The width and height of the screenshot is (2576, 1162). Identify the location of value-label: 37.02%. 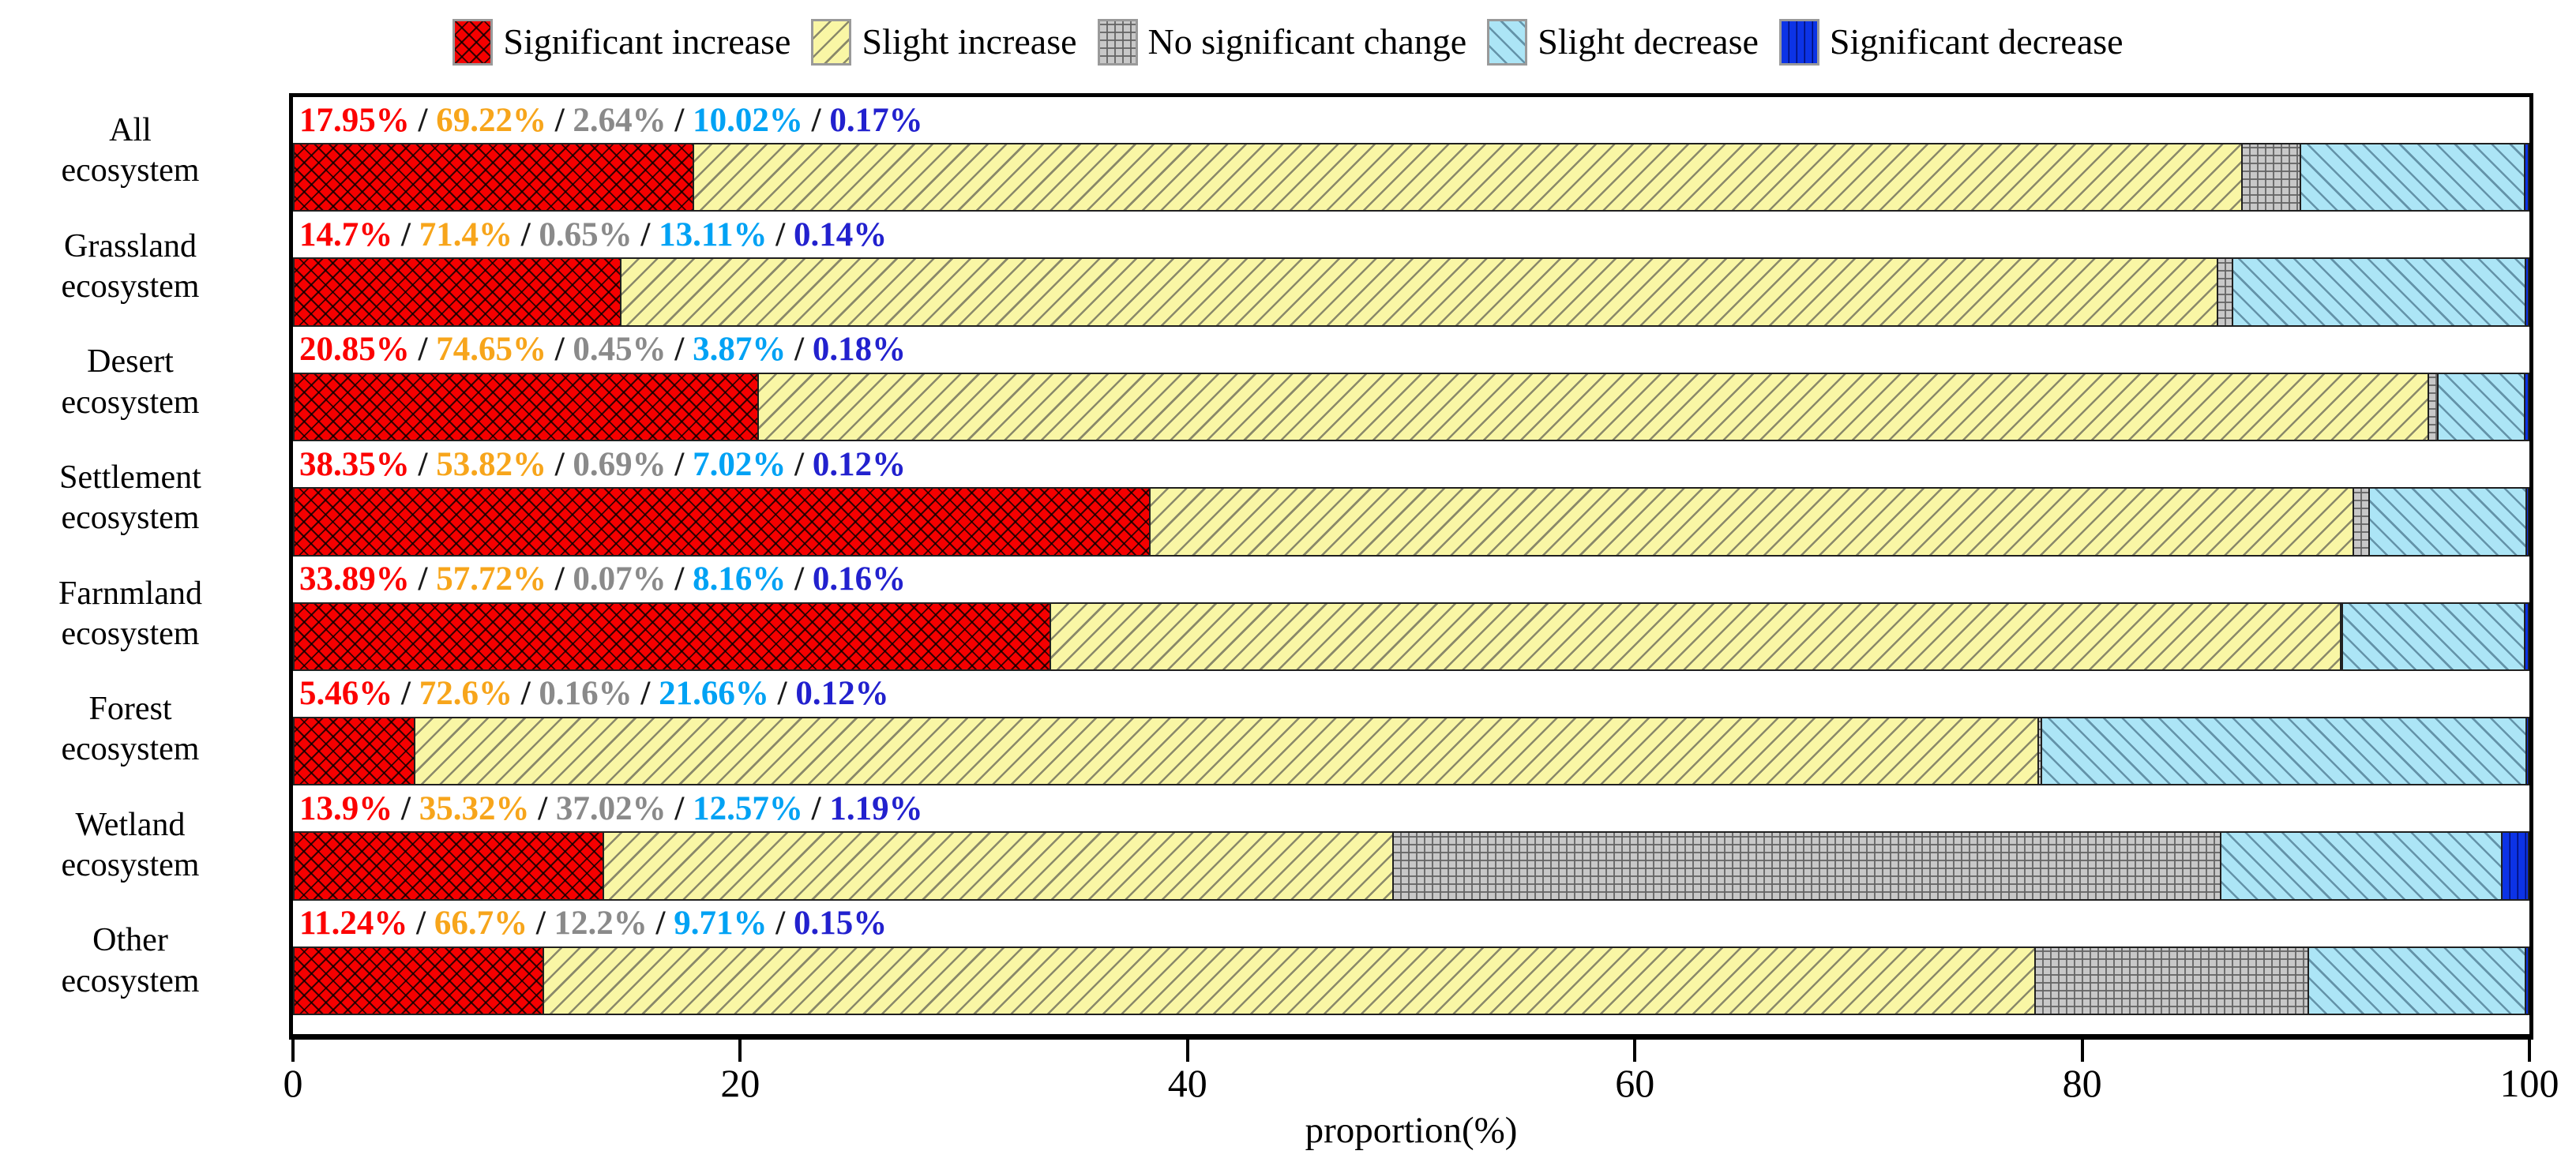
(611, 808).